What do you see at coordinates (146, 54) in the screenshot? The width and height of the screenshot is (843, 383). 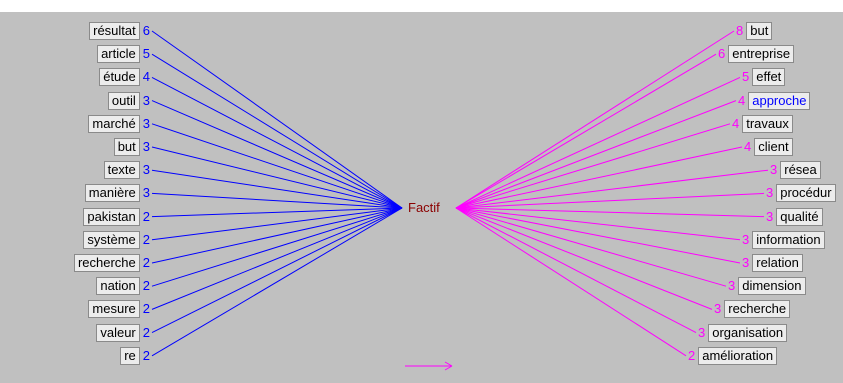 I see `left-node-count: 5` at bounding box center [146, 54].